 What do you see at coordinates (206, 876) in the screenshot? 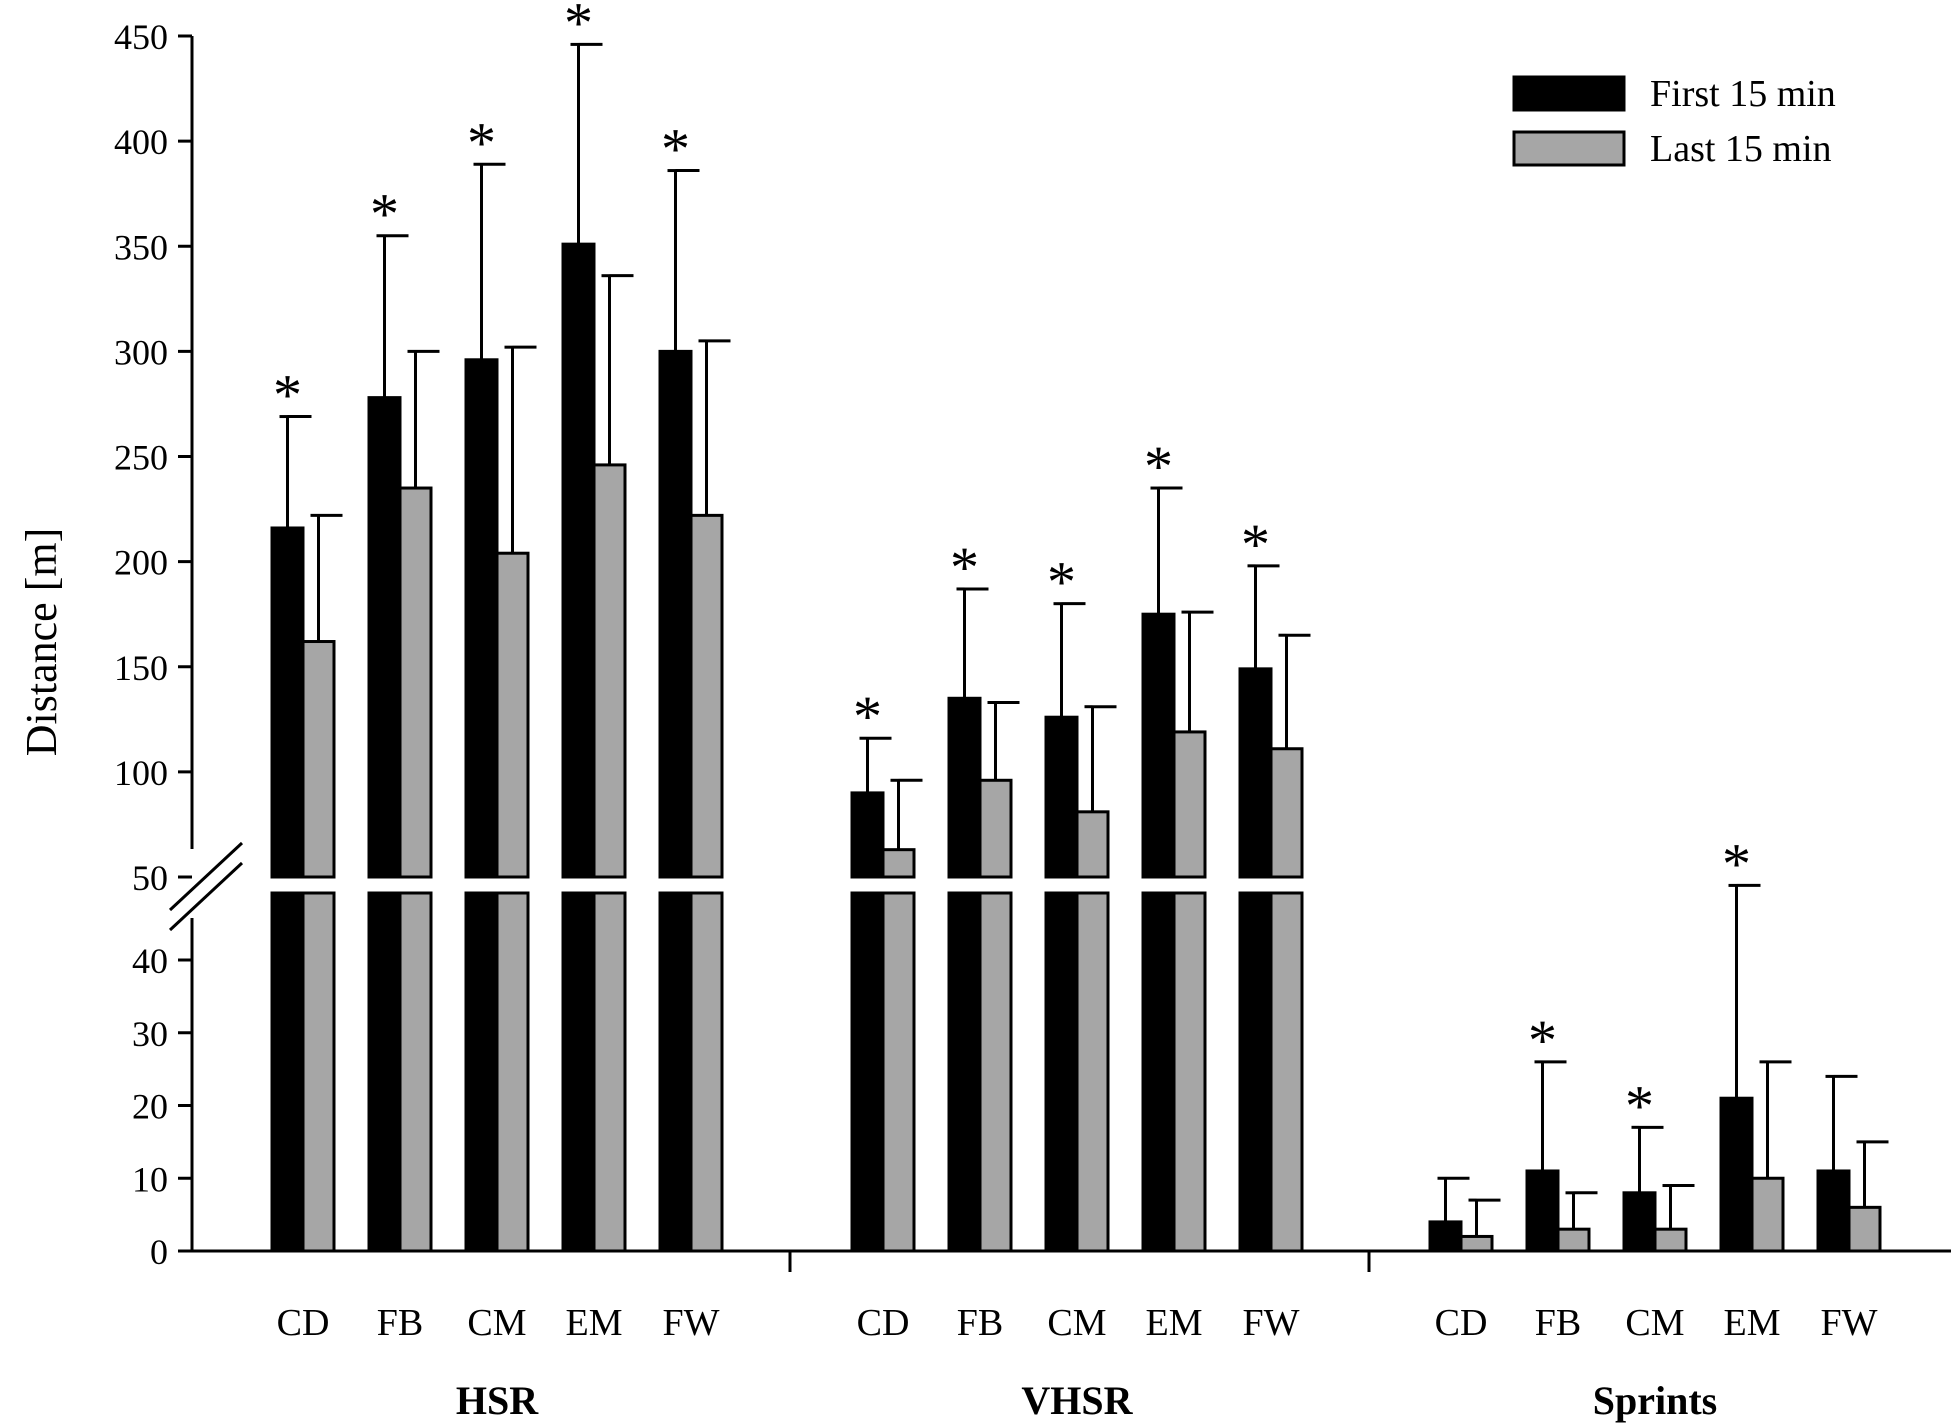
I see `axis-break-mark` at bounding box center [206, 876].